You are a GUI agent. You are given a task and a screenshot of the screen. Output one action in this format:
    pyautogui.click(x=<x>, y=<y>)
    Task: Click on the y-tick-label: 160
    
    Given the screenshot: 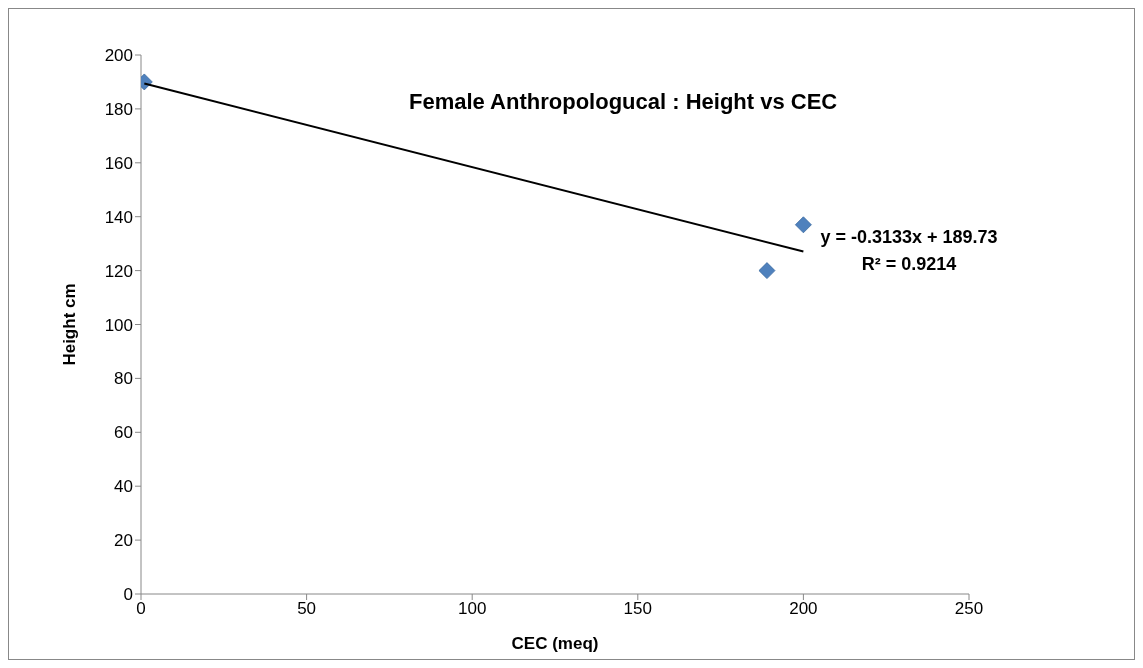 What is the action you would take?
    pyautogui.click(x=118, y=163)
    